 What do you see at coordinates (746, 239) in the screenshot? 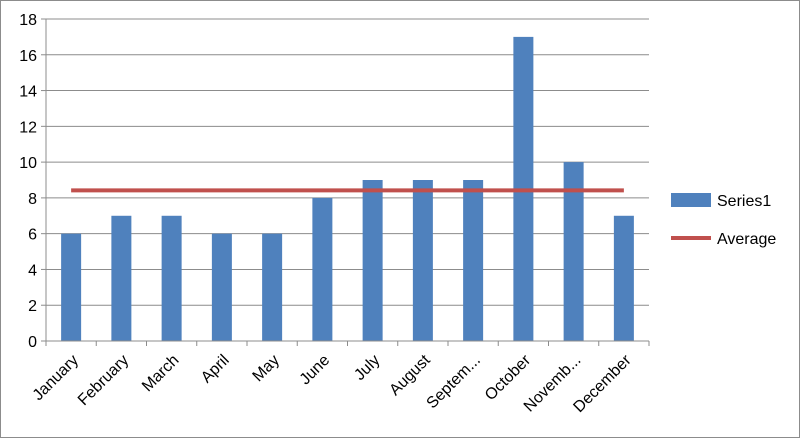
I see `legend-label-average: Average` at bounding box center [746, 239].